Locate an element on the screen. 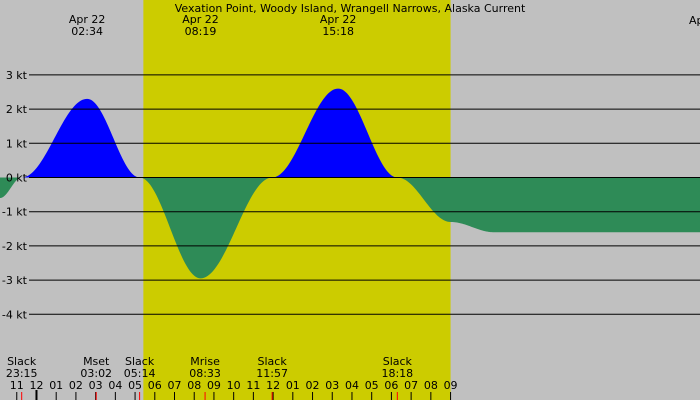 Image resolution: width=700 pixels, height=400 pixels. hour-label-15: 03 is located at coordinates (332, 385).